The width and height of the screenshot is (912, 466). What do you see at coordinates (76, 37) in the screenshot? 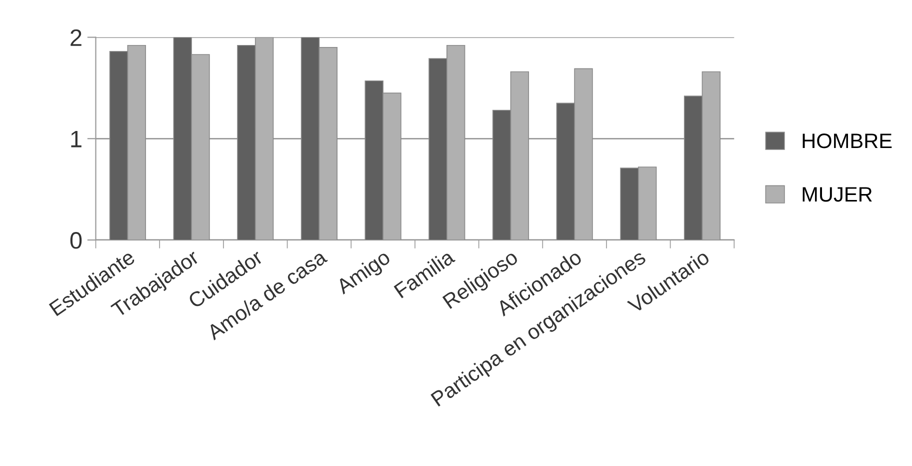
I see `y-tick-label: 2` at bounding box center [76, 37].